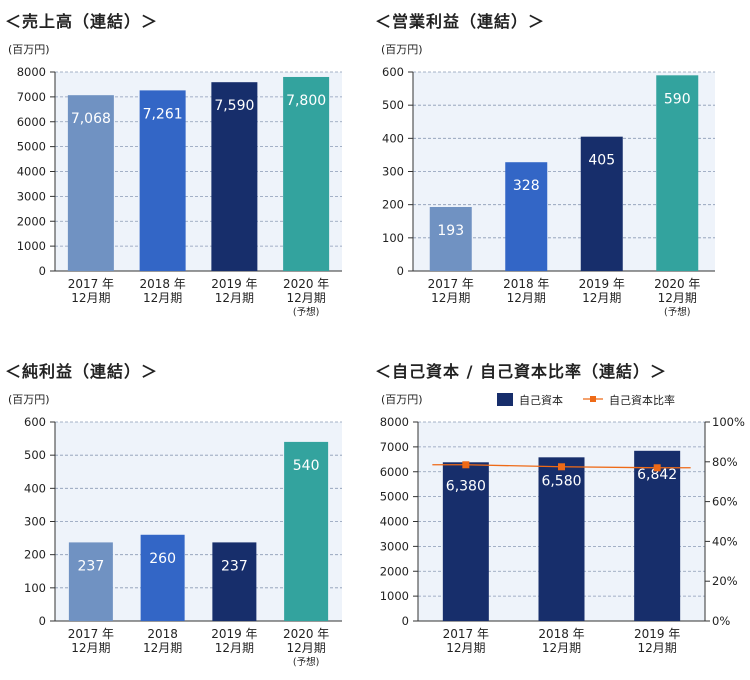 The width and height of the screenshot is (750, 680). Describe the element at coordinates (725, 502) in the screenshot. I see `y2-tick-label: 60%` at that location.